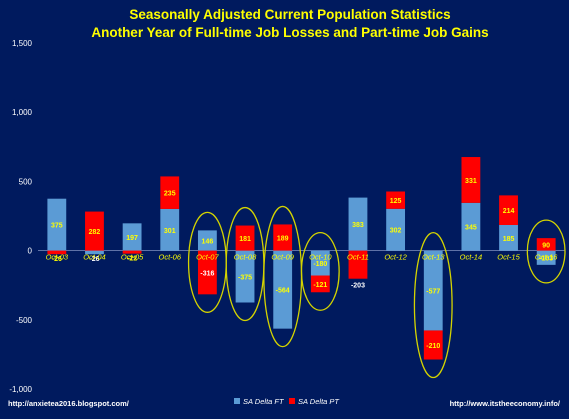 This screenshot has height=419, width=569. I want to click on x-tick-label: Oct-03, so click(57, 257).